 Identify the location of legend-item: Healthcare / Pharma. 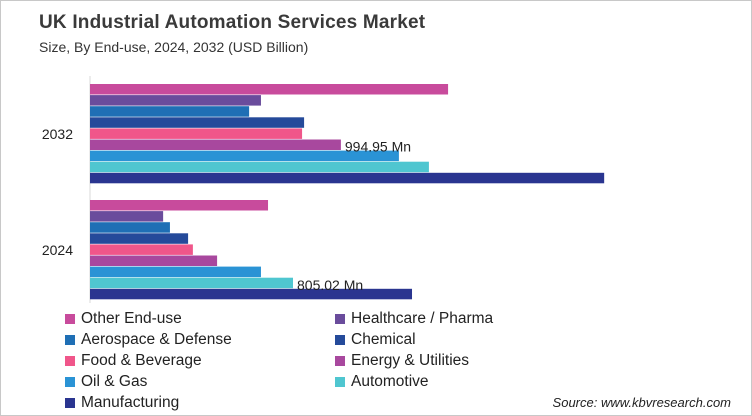
(414, 319).